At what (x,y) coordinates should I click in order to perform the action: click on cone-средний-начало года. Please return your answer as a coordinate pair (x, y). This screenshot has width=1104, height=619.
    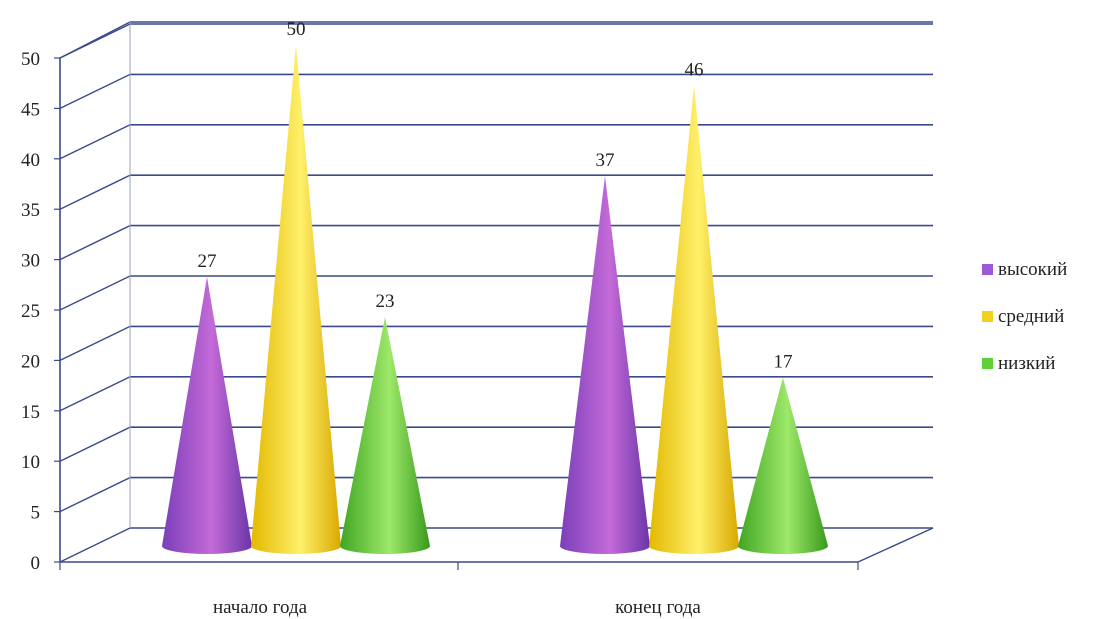
    Looking at the image, I should click on (296, 299).